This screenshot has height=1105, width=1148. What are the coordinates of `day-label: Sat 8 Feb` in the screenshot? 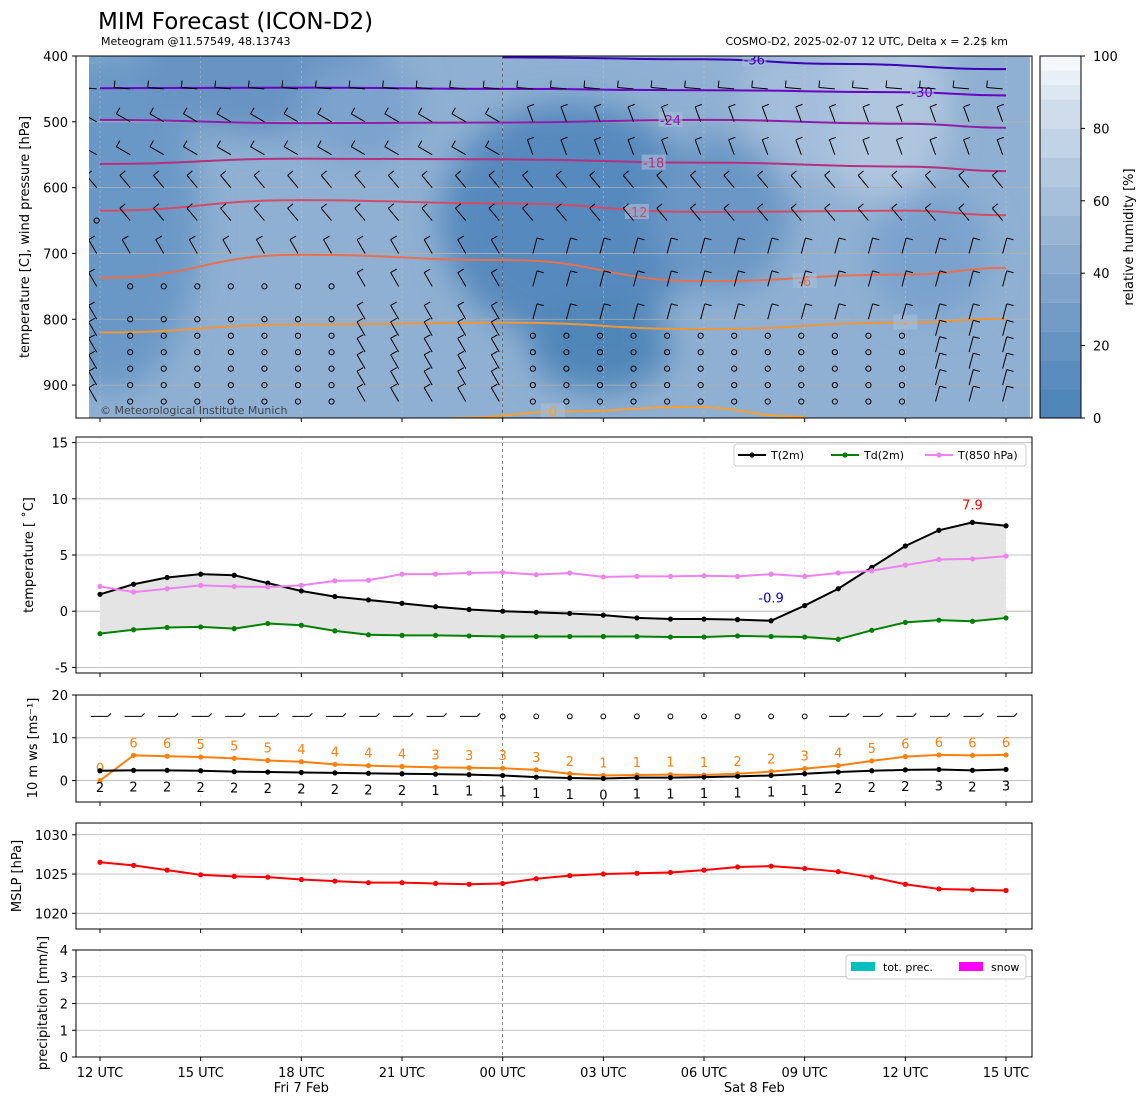 It's located at (754, 1088).